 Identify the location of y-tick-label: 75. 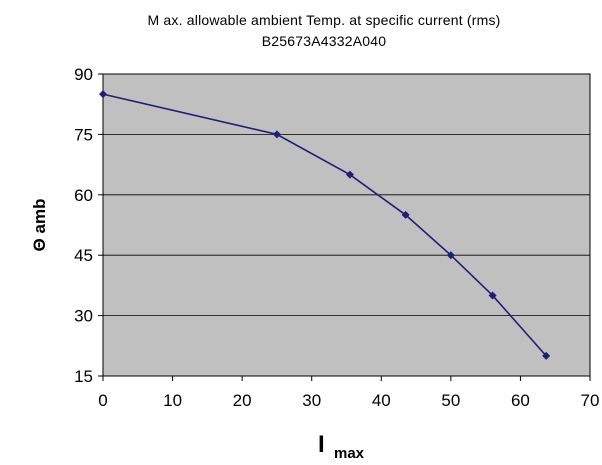
(83, 134).